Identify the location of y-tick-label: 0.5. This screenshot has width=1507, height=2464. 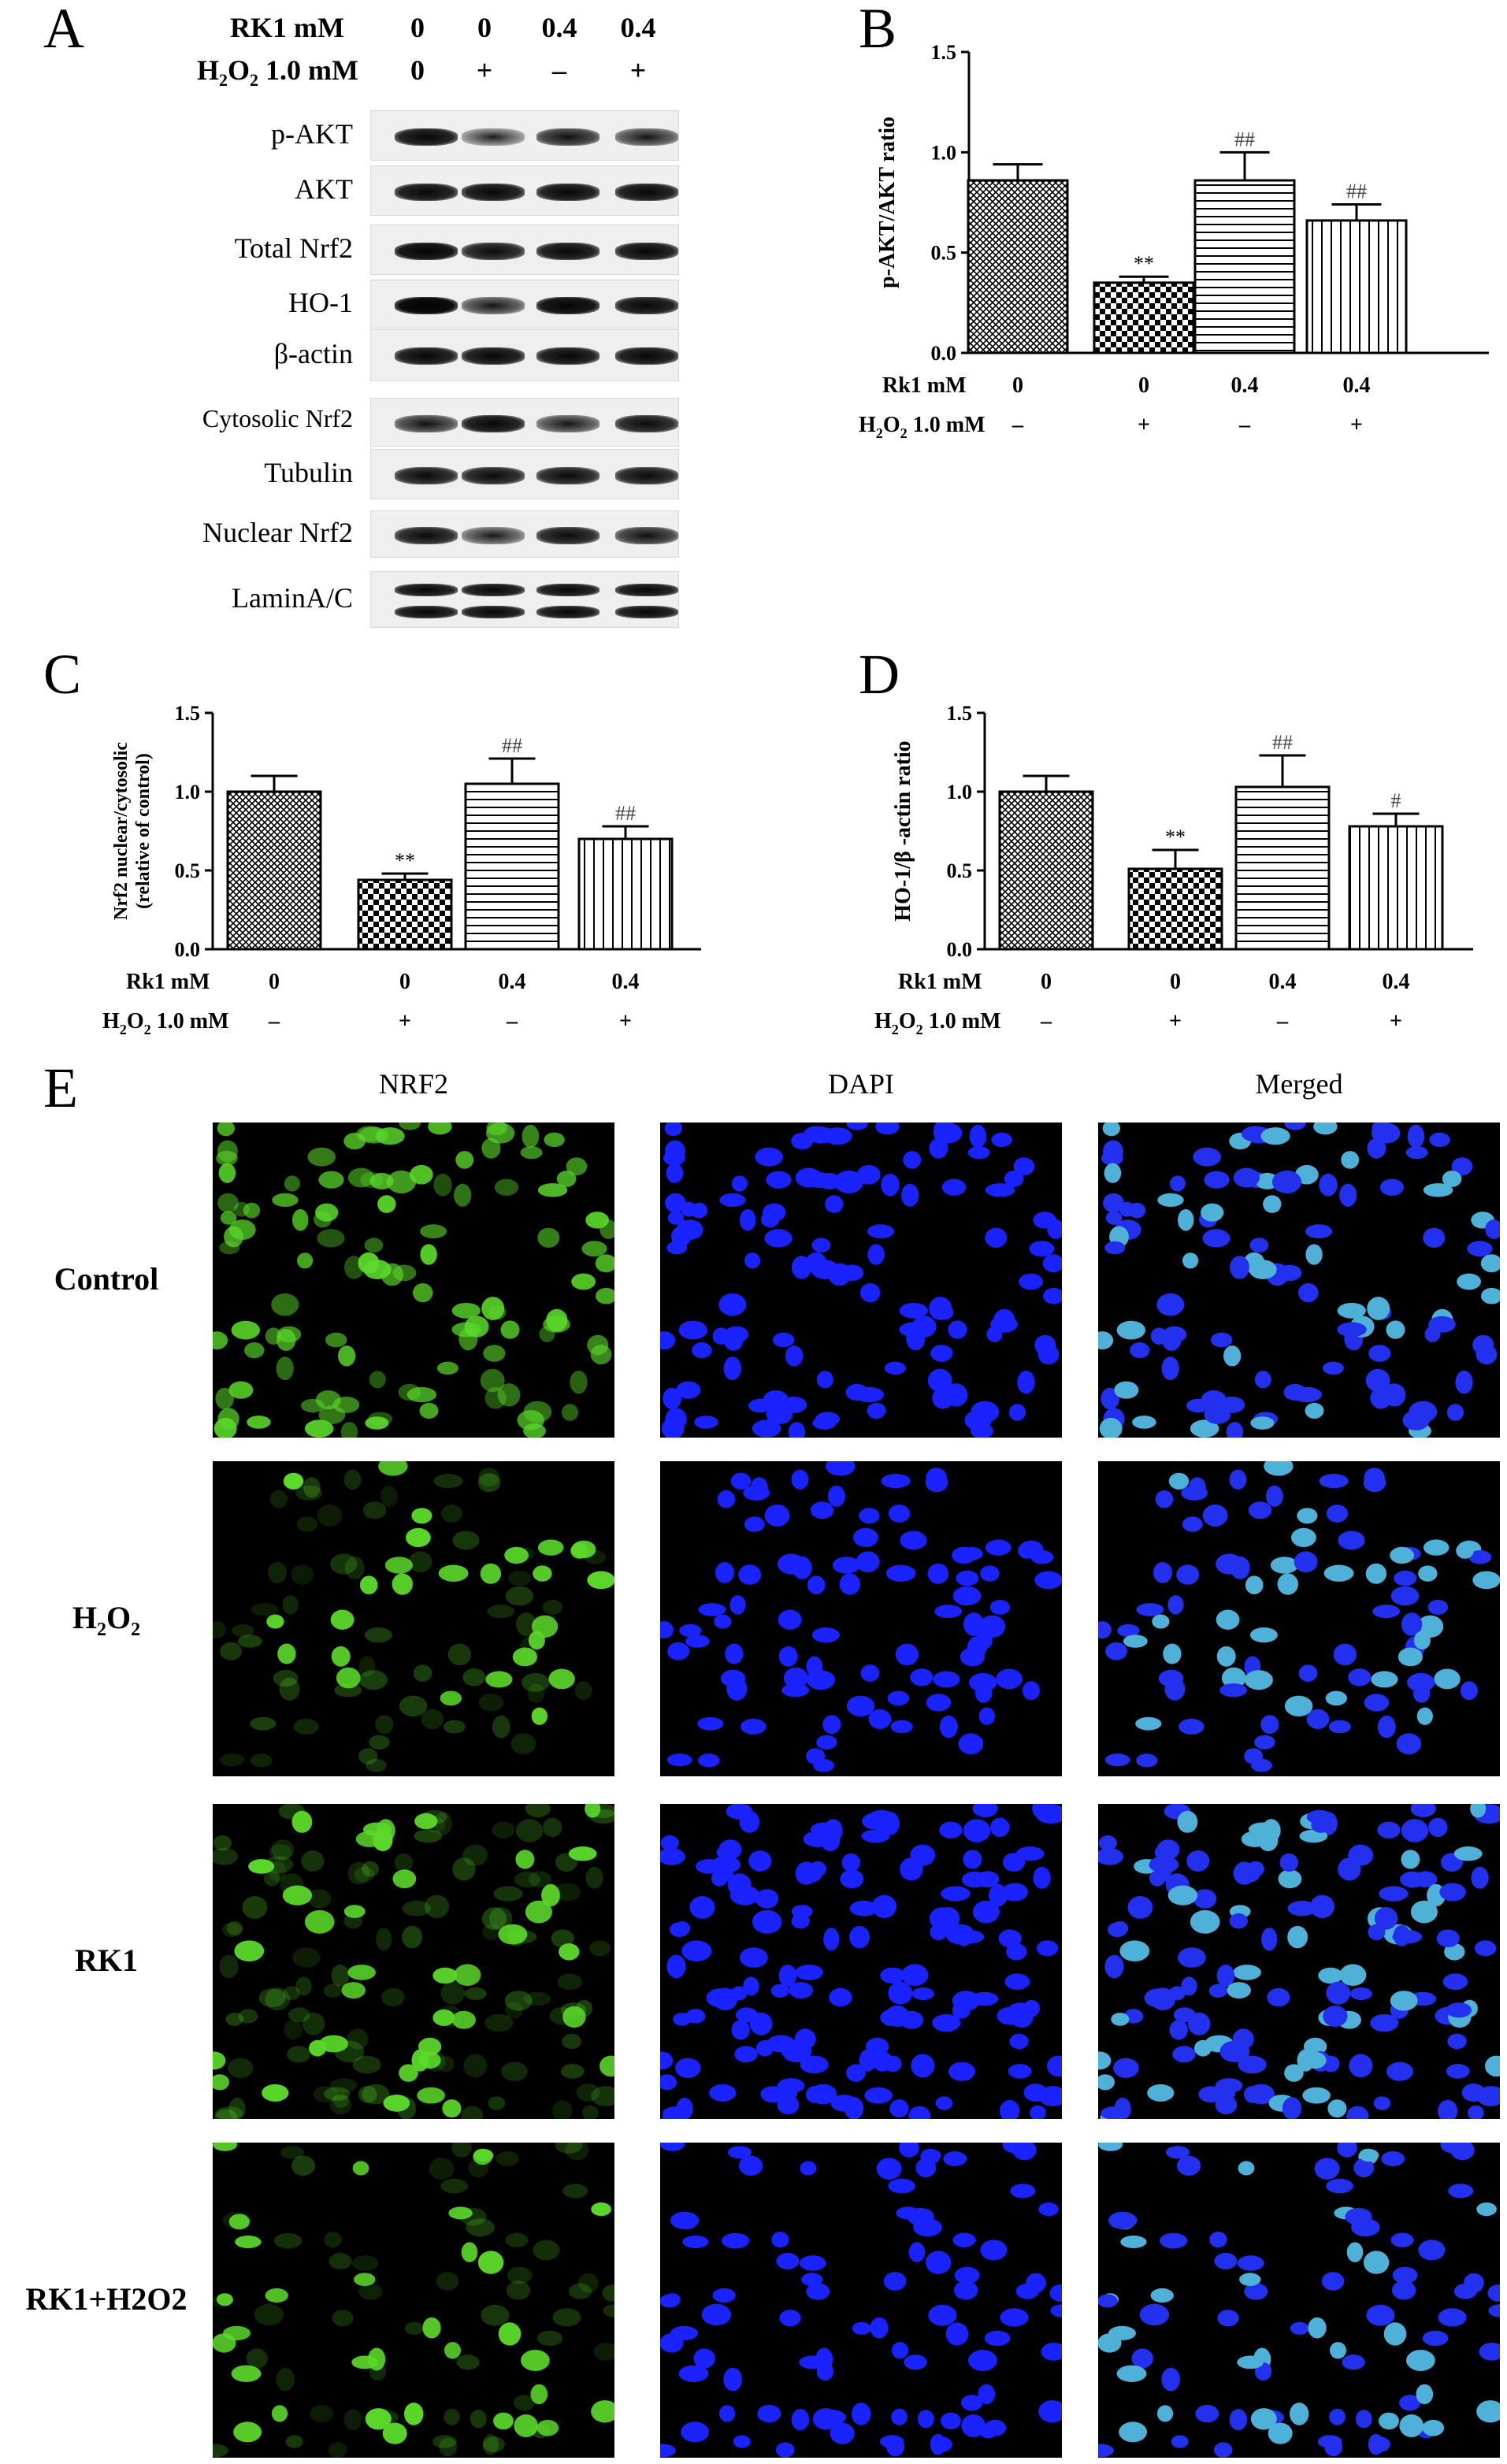
(188, 870).